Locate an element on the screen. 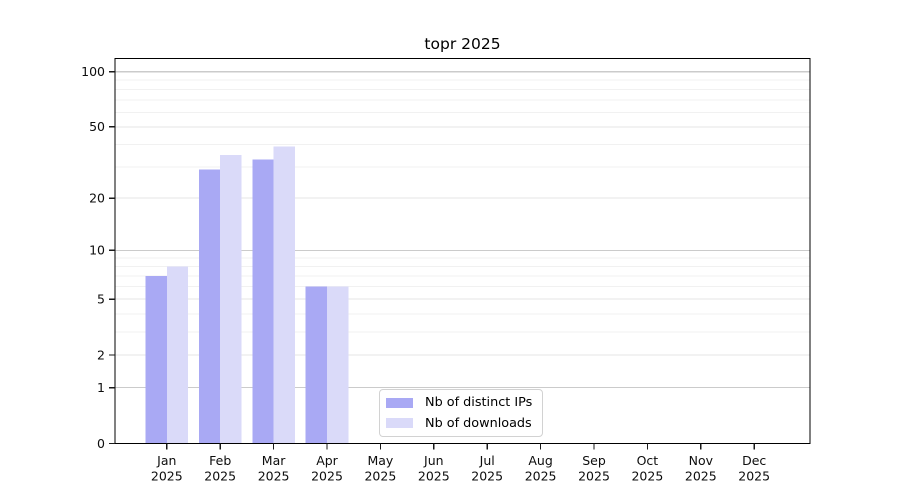  y-tick-label: 2 is located at coordinates (101, 354).